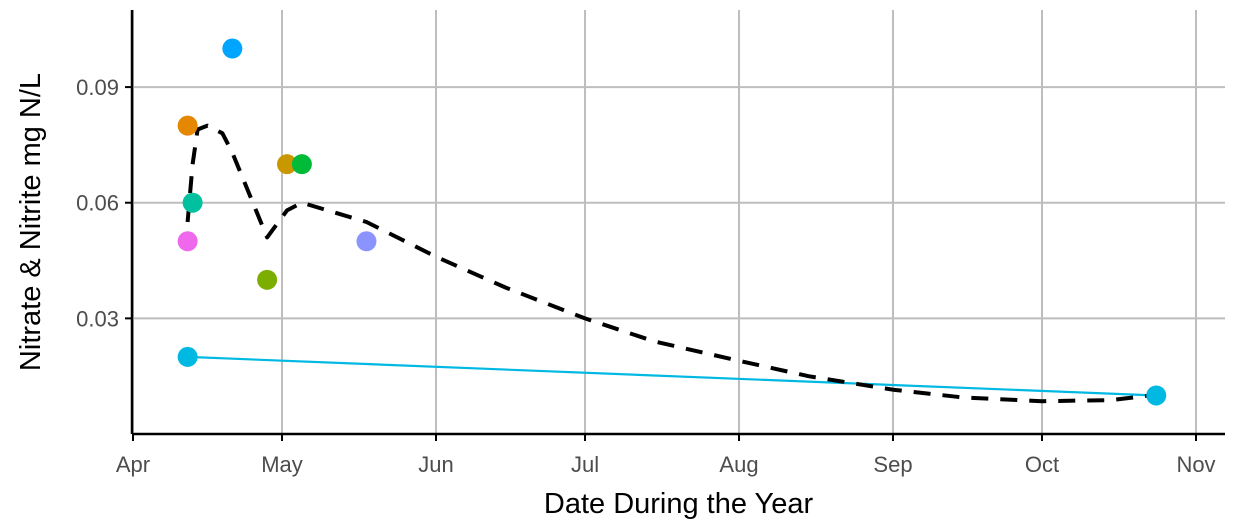  What do you see at coordinates (31, 222) in the screenshot?
I see `y-axis-title: Nitrate & Nitrite mg N/L` at bounding box center [31, 222].